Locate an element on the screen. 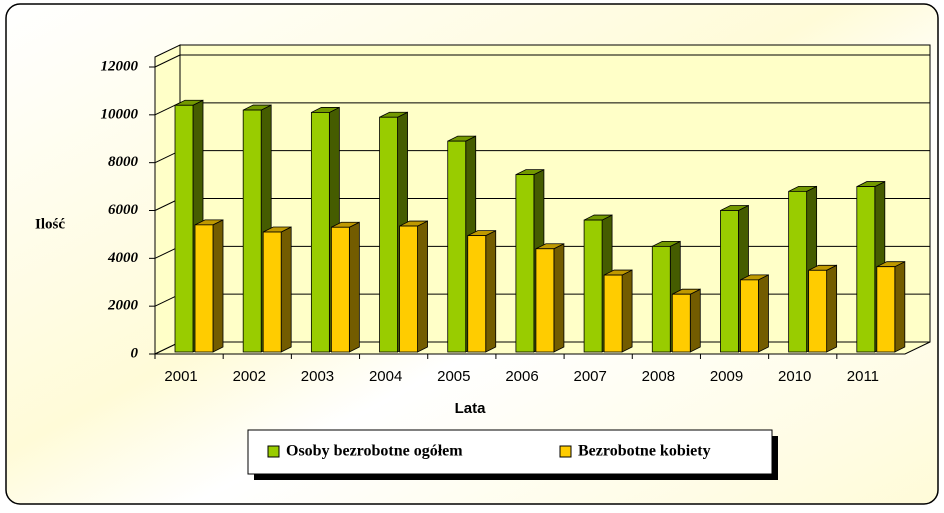 The width and height of the screenshot is (944, 513). y-axis-title: Ilość is located at coordinates (50, 224).